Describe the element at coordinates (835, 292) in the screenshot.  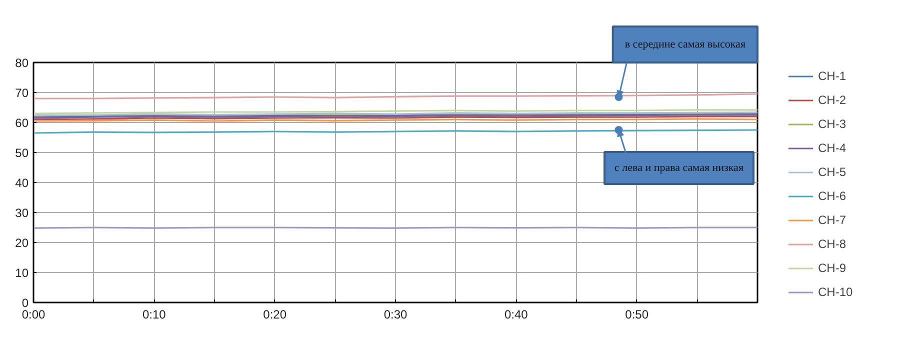
I see `legend-label: CH-10` at that location.